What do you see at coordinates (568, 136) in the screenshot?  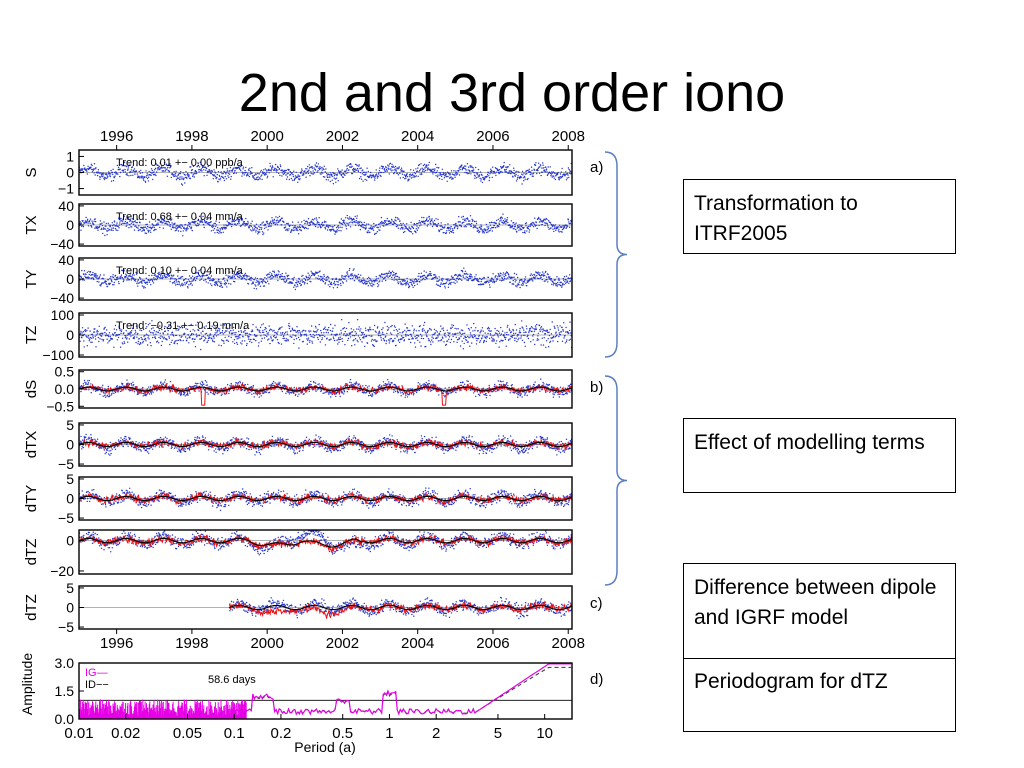 I see `top-year-label-2008: 2008` at bounding box center [568, 136].